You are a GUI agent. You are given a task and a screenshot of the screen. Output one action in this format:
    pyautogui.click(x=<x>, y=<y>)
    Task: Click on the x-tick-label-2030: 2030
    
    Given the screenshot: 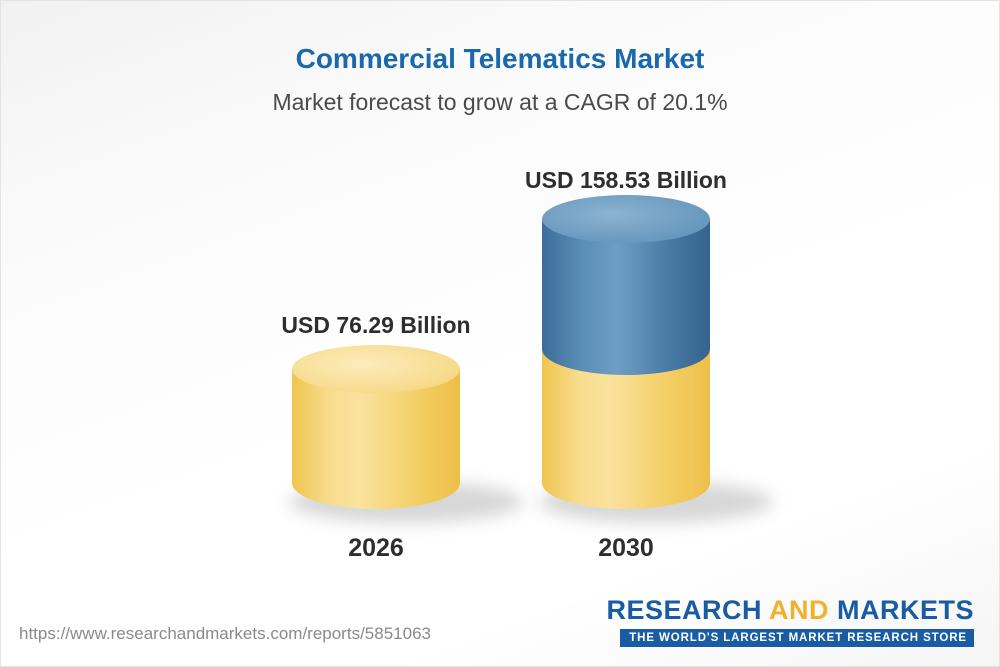 What is the action you would take?
    pyautogui.click(x=626, y=548)
    